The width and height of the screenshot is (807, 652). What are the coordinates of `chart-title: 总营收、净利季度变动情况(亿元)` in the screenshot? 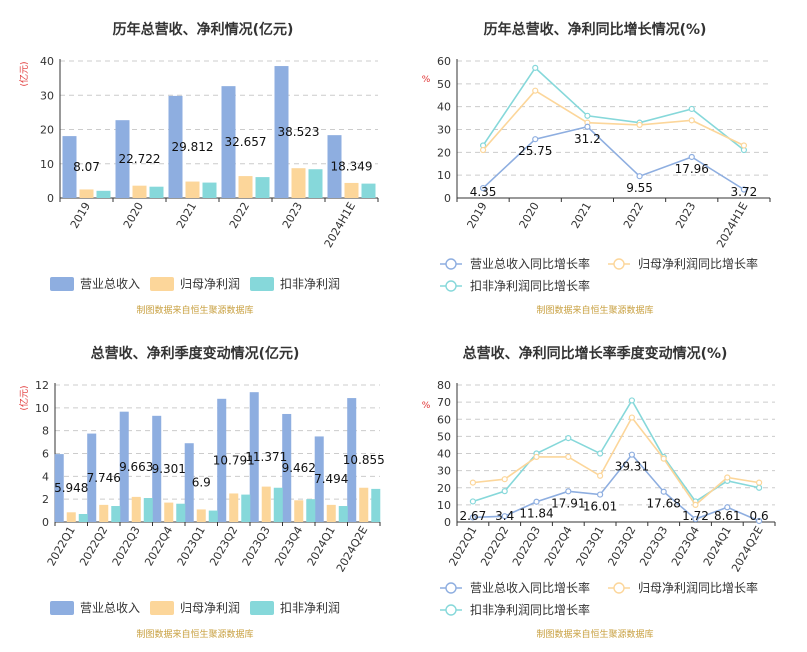 It's located at (195, 353).